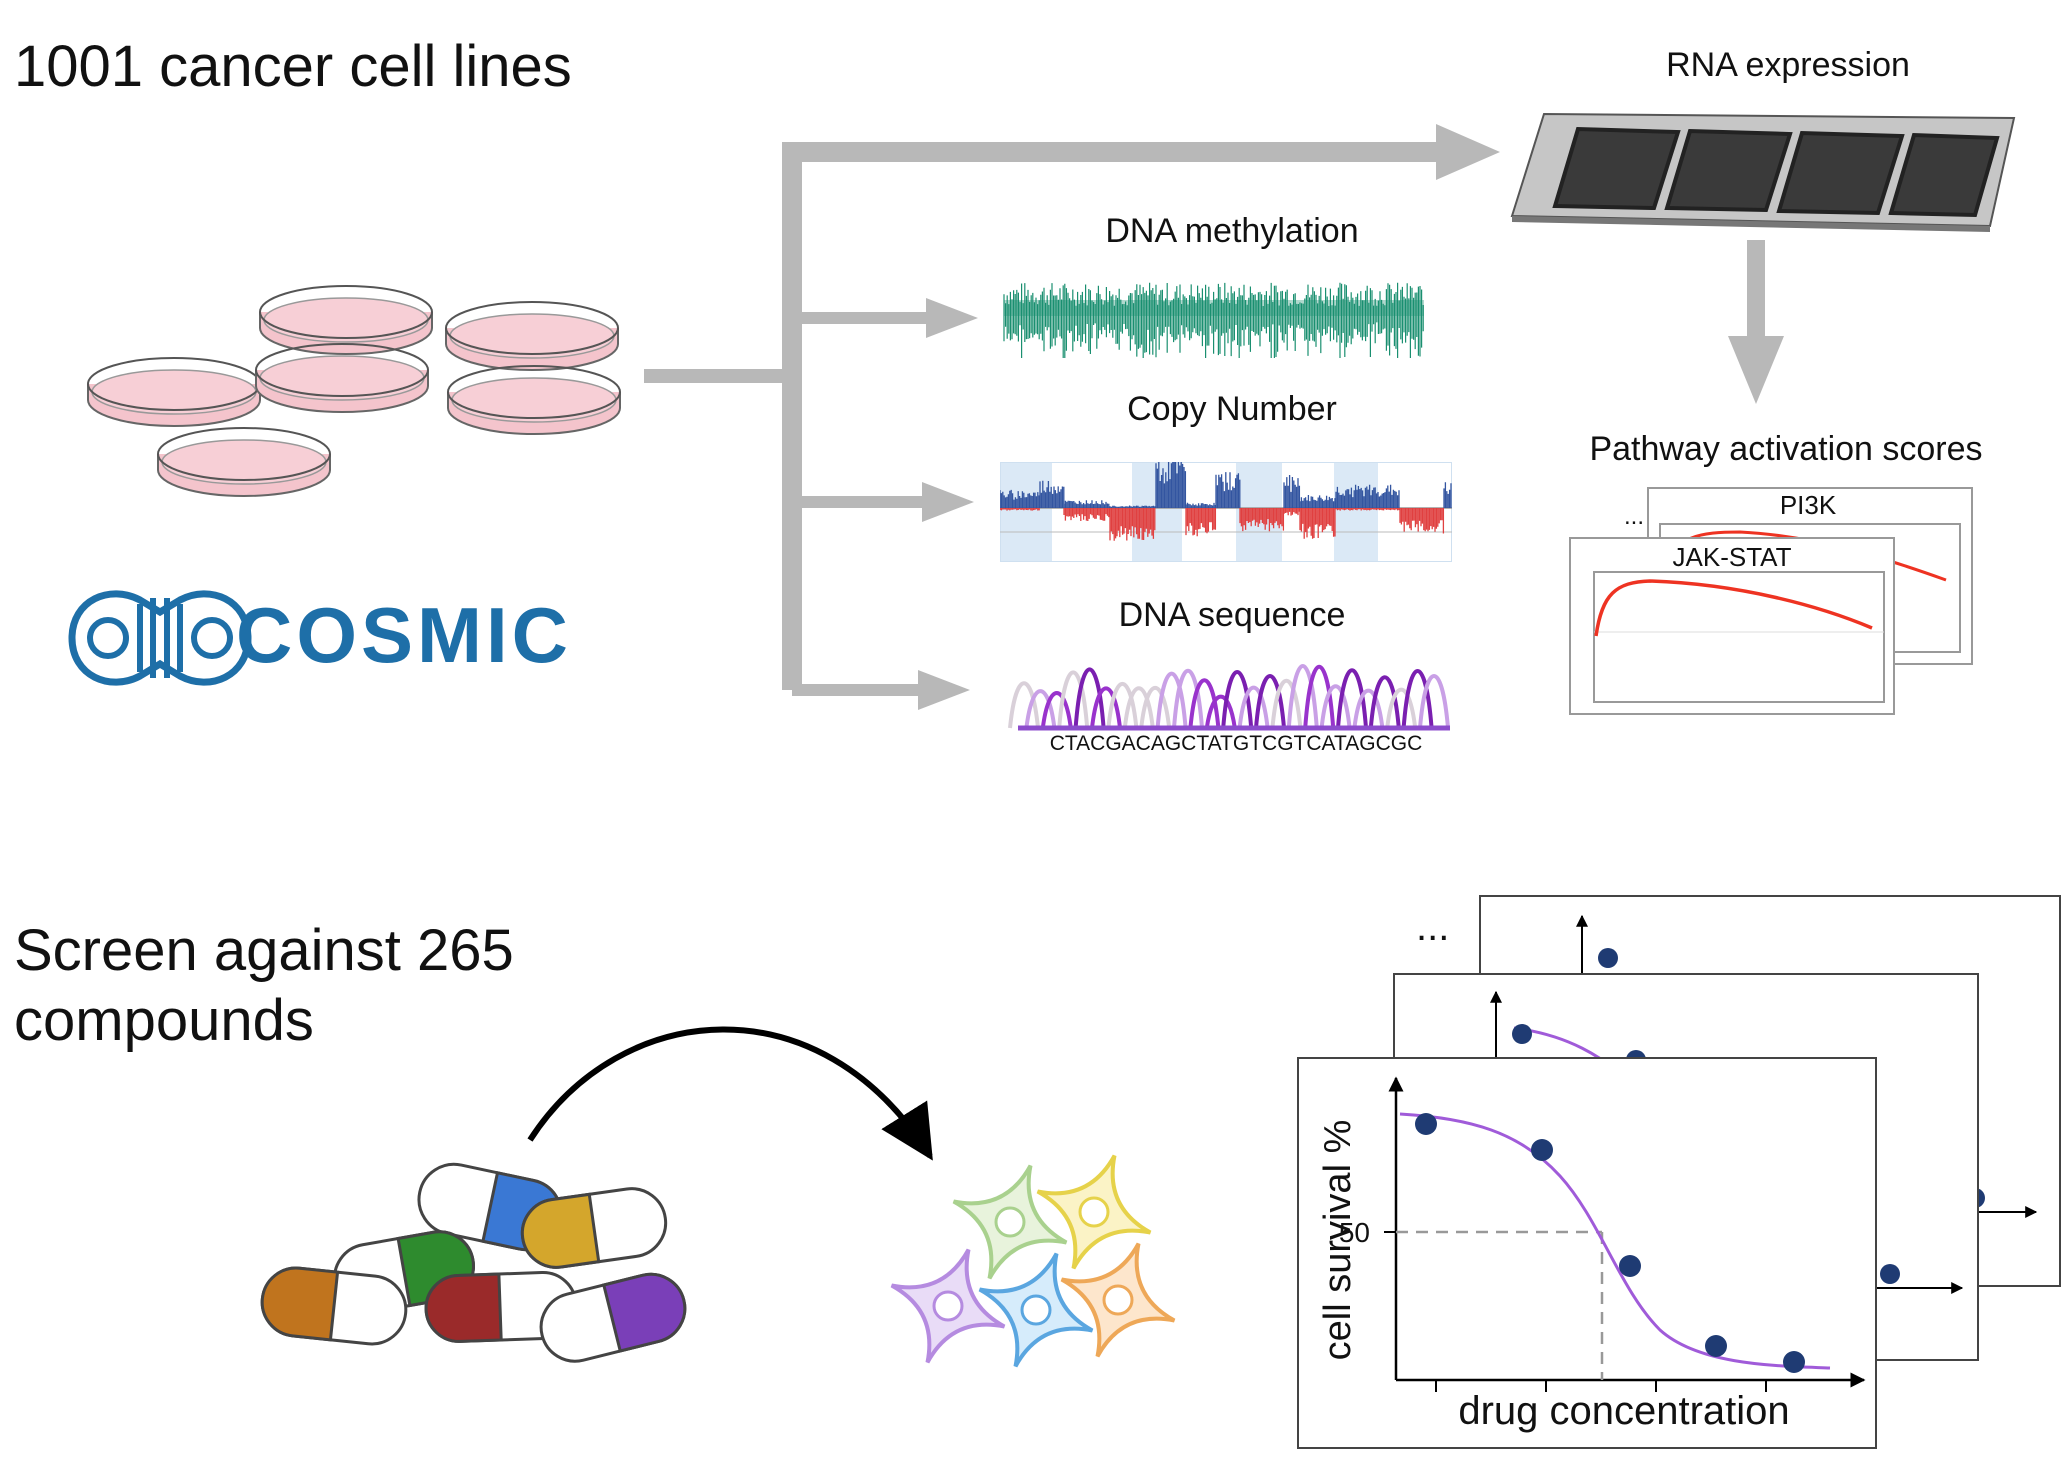 The height and width of the screenshot is (1476, 2064). I want to click on copy-number-plot, so click(1226, 512).